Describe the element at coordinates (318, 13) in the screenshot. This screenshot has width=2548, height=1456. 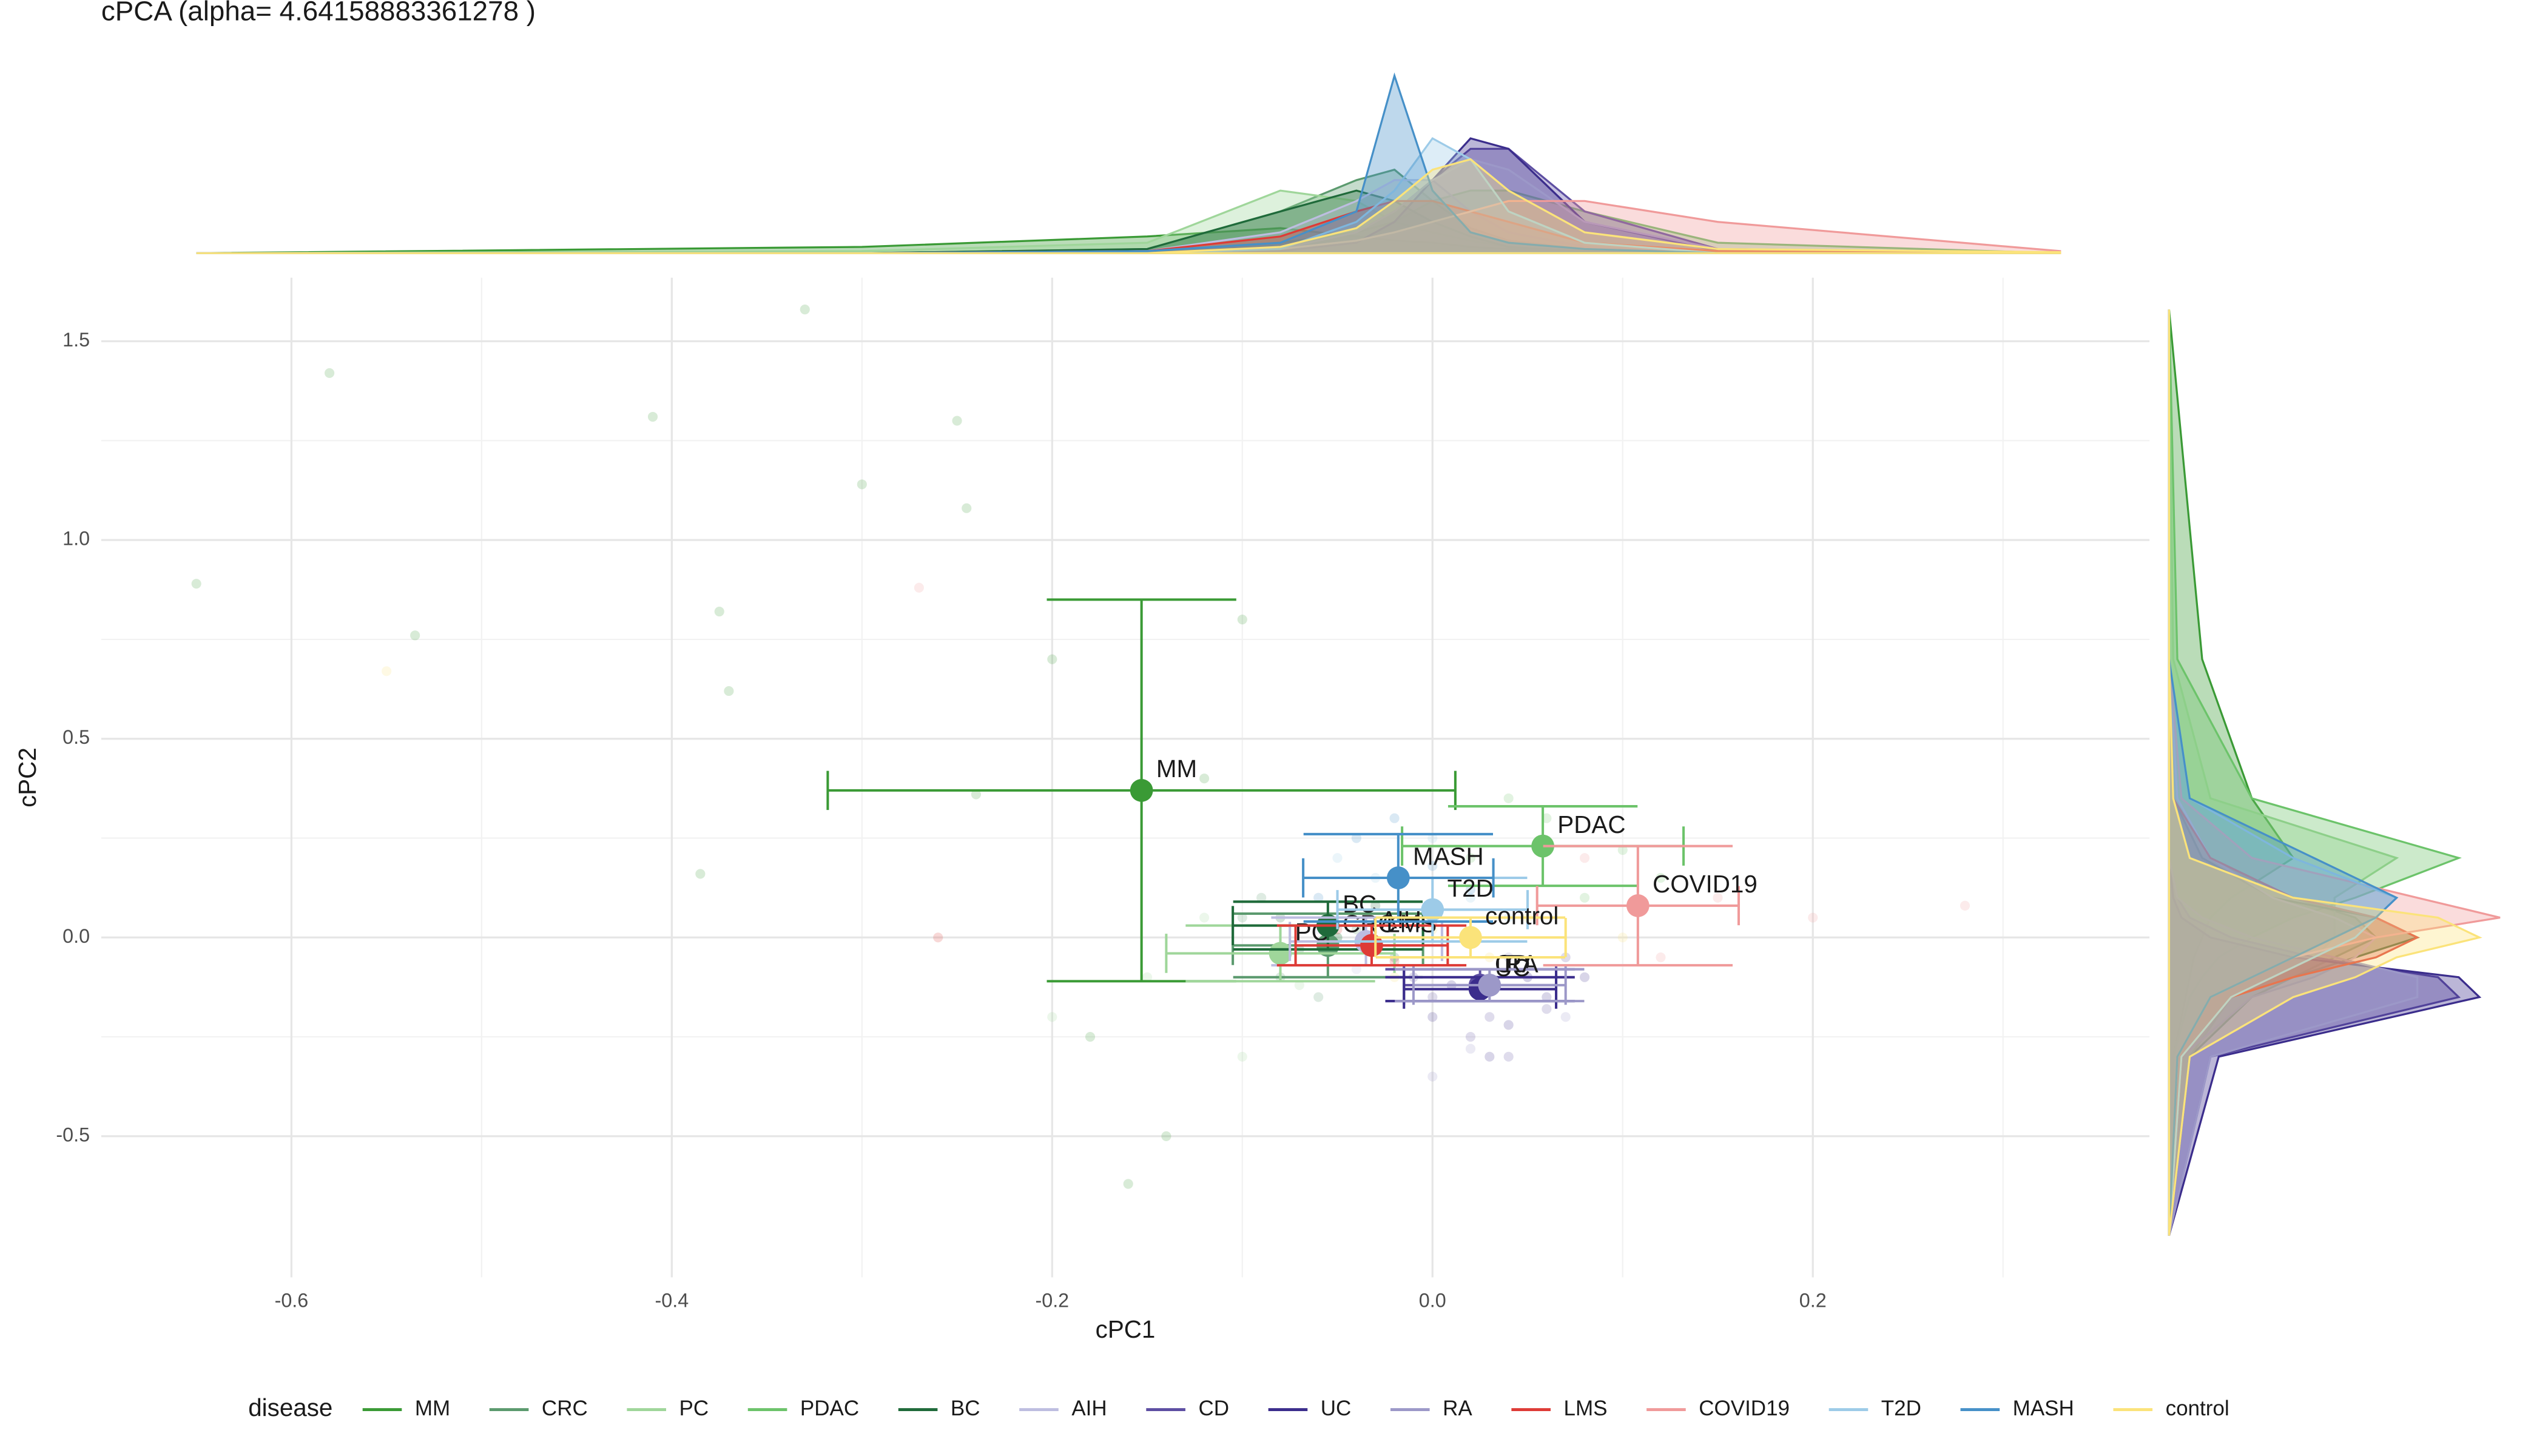
I see `chart-title: cPCA (alpha= 4.64158883361278 )` at that location.